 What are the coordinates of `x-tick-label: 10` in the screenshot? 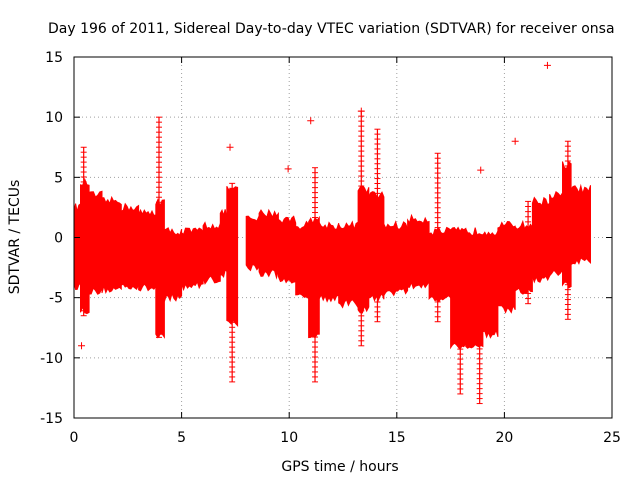 It's located at (289, 438).